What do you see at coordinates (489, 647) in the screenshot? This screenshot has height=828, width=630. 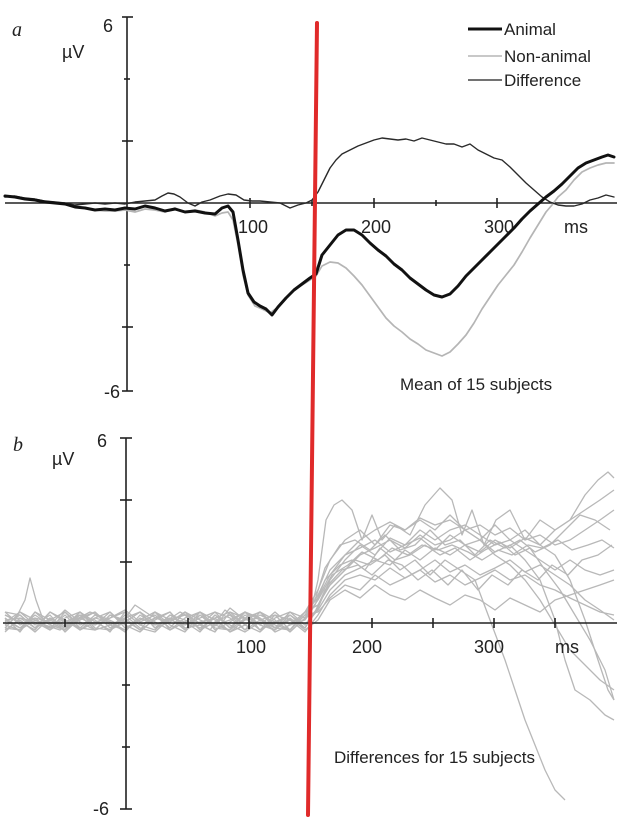 I see `panel-b-xtick-300: 300` at bounding box center [489, 647].